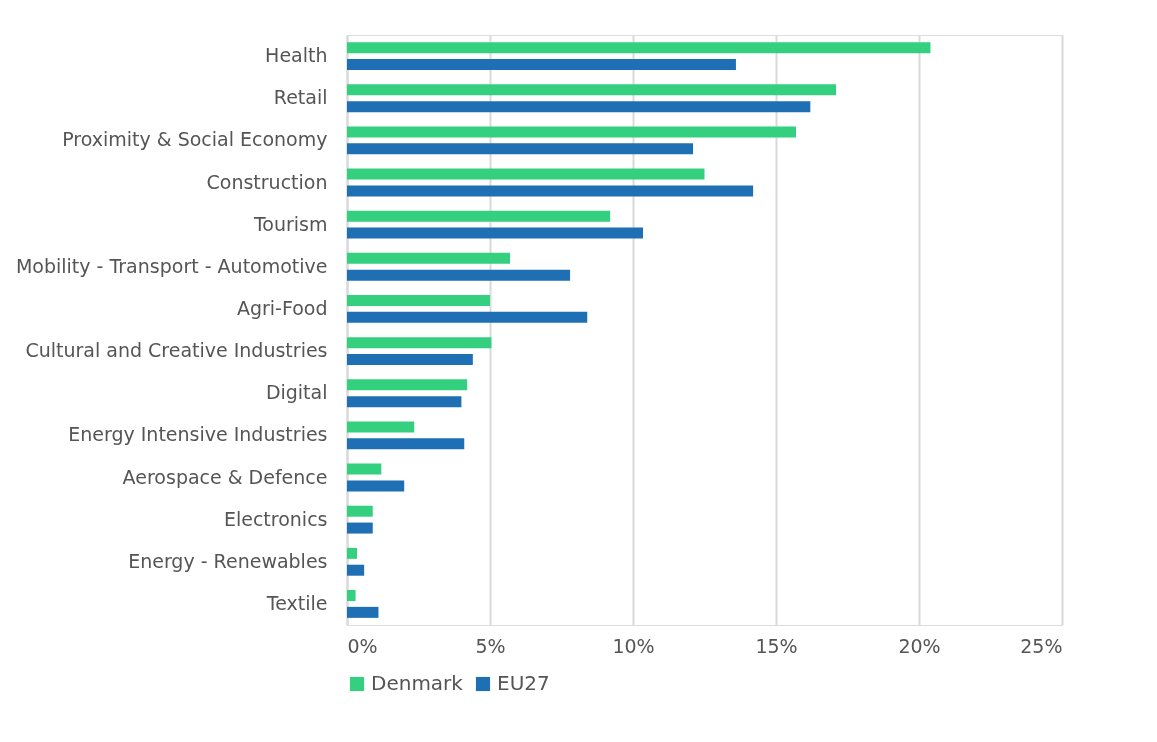 This screenshot has width=1157, height=742. What do you see at coordinates (296, 392) in the screenshot?
I see `y-tick-label: Digital` at bounding box center [296, 392].